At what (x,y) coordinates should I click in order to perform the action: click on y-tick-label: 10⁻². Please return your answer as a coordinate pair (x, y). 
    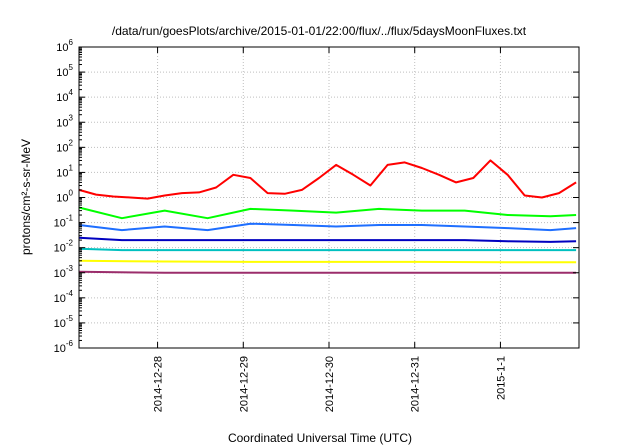
    Looking at the image, I should click on (64, 247).